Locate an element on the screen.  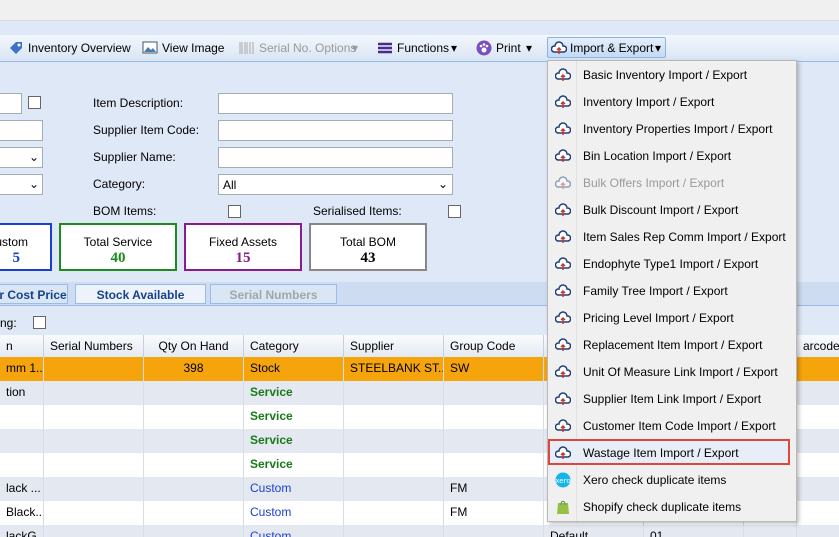
column-header: Qty On Hand is located at coordinates (194, 346).